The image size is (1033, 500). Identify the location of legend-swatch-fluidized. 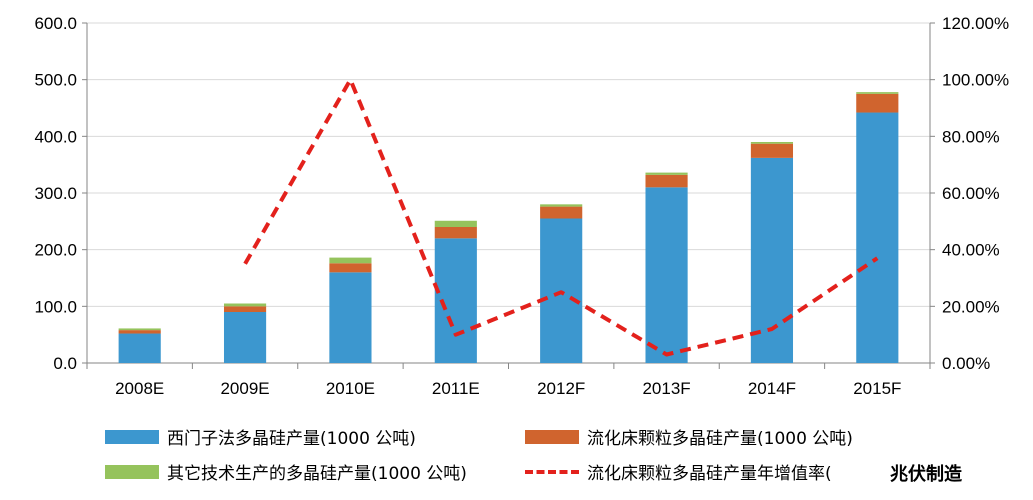
(552, 436).